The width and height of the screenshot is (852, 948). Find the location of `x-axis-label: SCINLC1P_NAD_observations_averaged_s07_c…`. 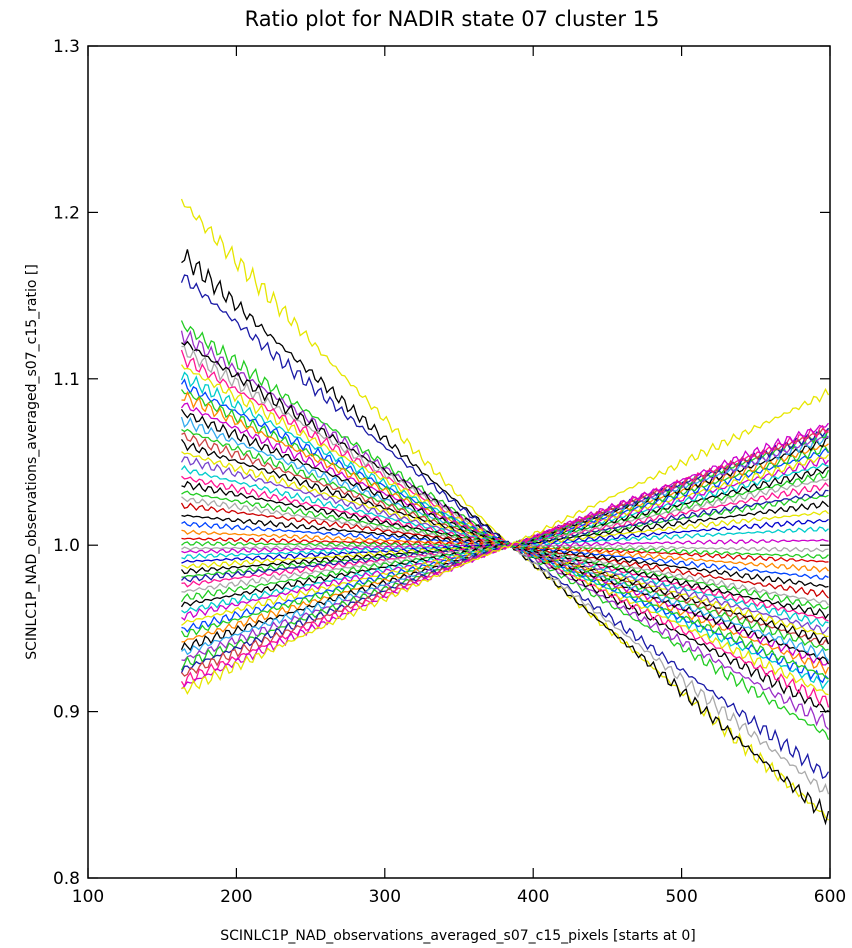

x-axis-label: SCINLC1P_NAD_observations_averaged_s07_c… is located at coordinates (458, 936).